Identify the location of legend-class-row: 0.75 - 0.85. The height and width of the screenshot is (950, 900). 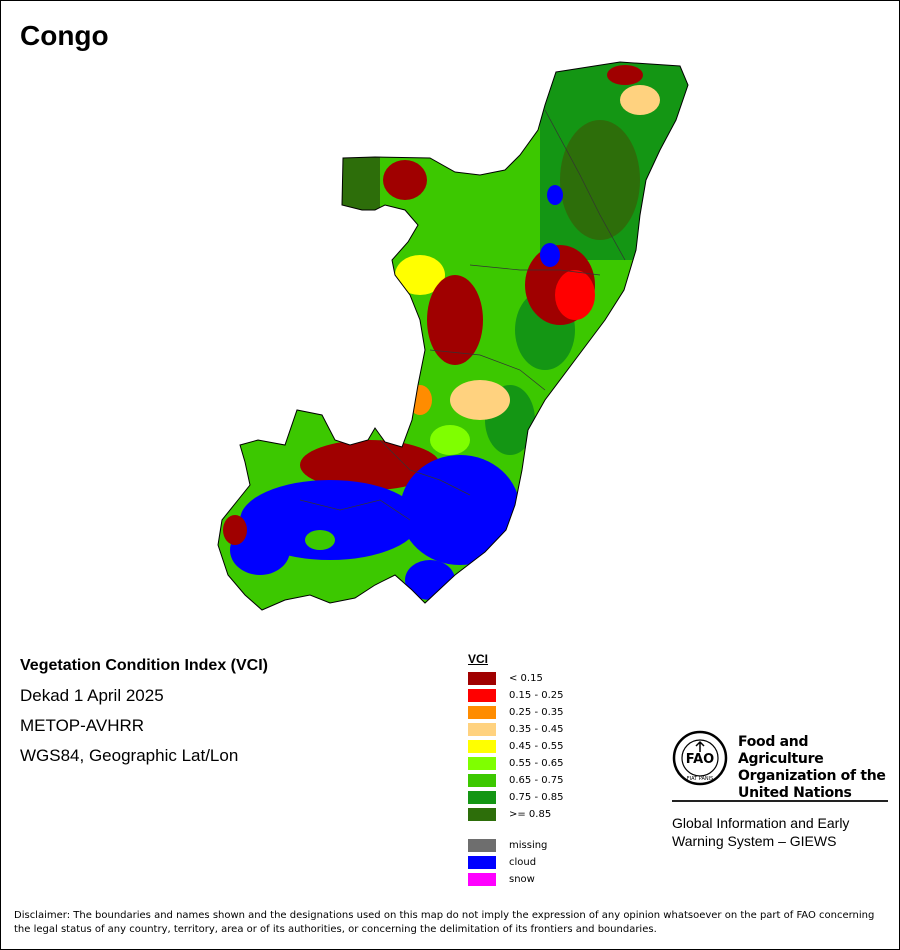
(548, 797).